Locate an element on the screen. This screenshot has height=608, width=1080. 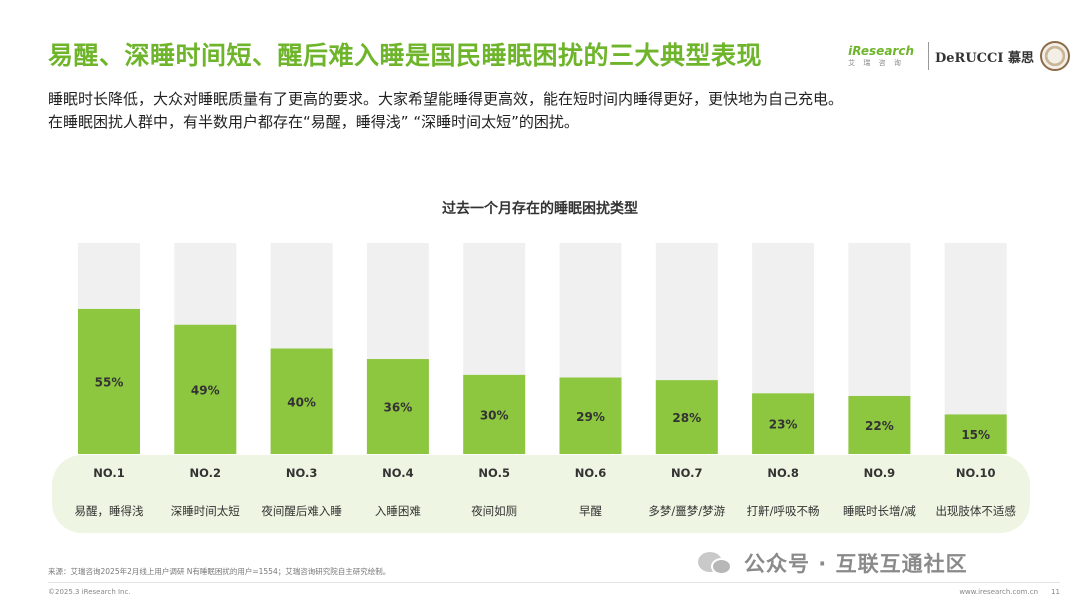
rank-label: NO.3 is located at coordinates (302, 473).